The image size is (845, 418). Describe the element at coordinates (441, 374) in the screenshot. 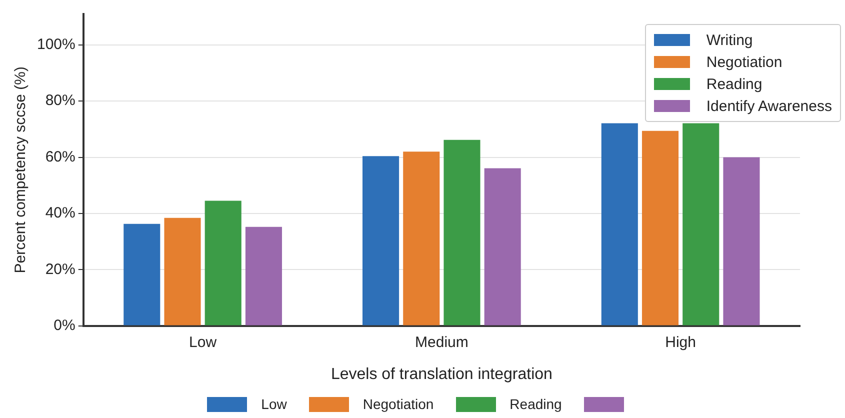

I see `x-axis-title: Levels of translation integration` at that location.